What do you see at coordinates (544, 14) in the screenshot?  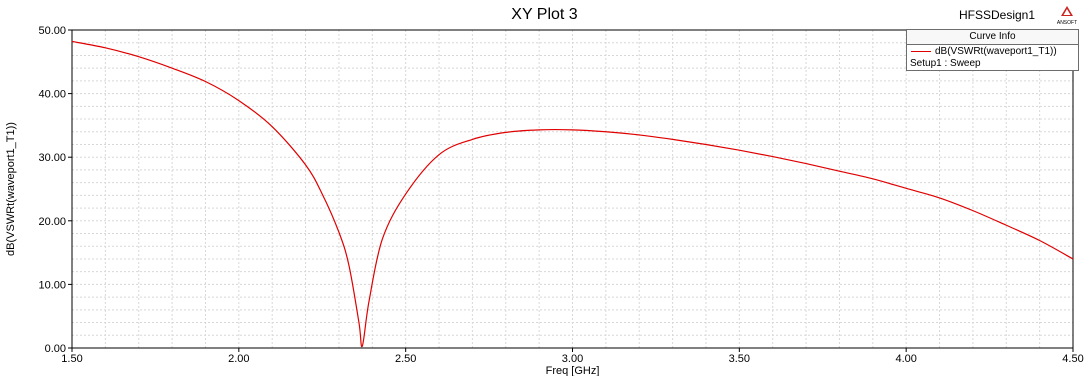 I see `chart-title: XY Plot 3` at bounding box center [544, 14].